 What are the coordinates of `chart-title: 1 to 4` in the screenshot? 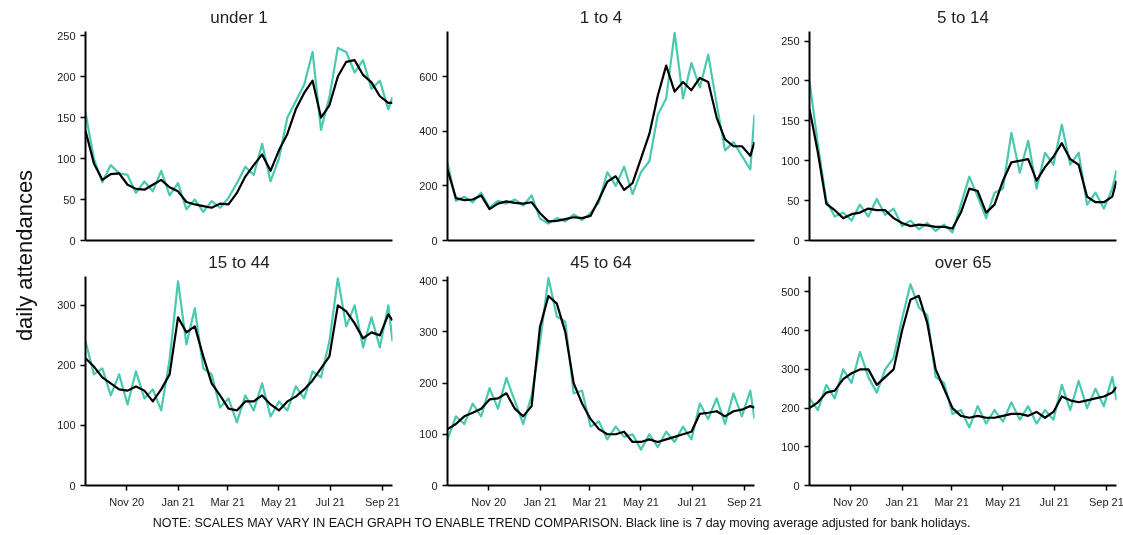 It's located at (601, 17).